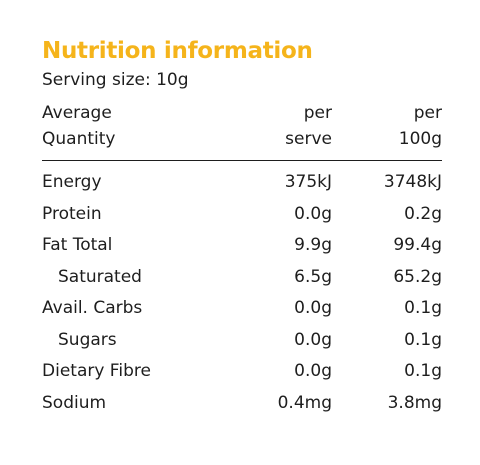 This screenshot has height=465, width=480. I want to click on serving-size: Serving size: 10g, so click(115, 80).